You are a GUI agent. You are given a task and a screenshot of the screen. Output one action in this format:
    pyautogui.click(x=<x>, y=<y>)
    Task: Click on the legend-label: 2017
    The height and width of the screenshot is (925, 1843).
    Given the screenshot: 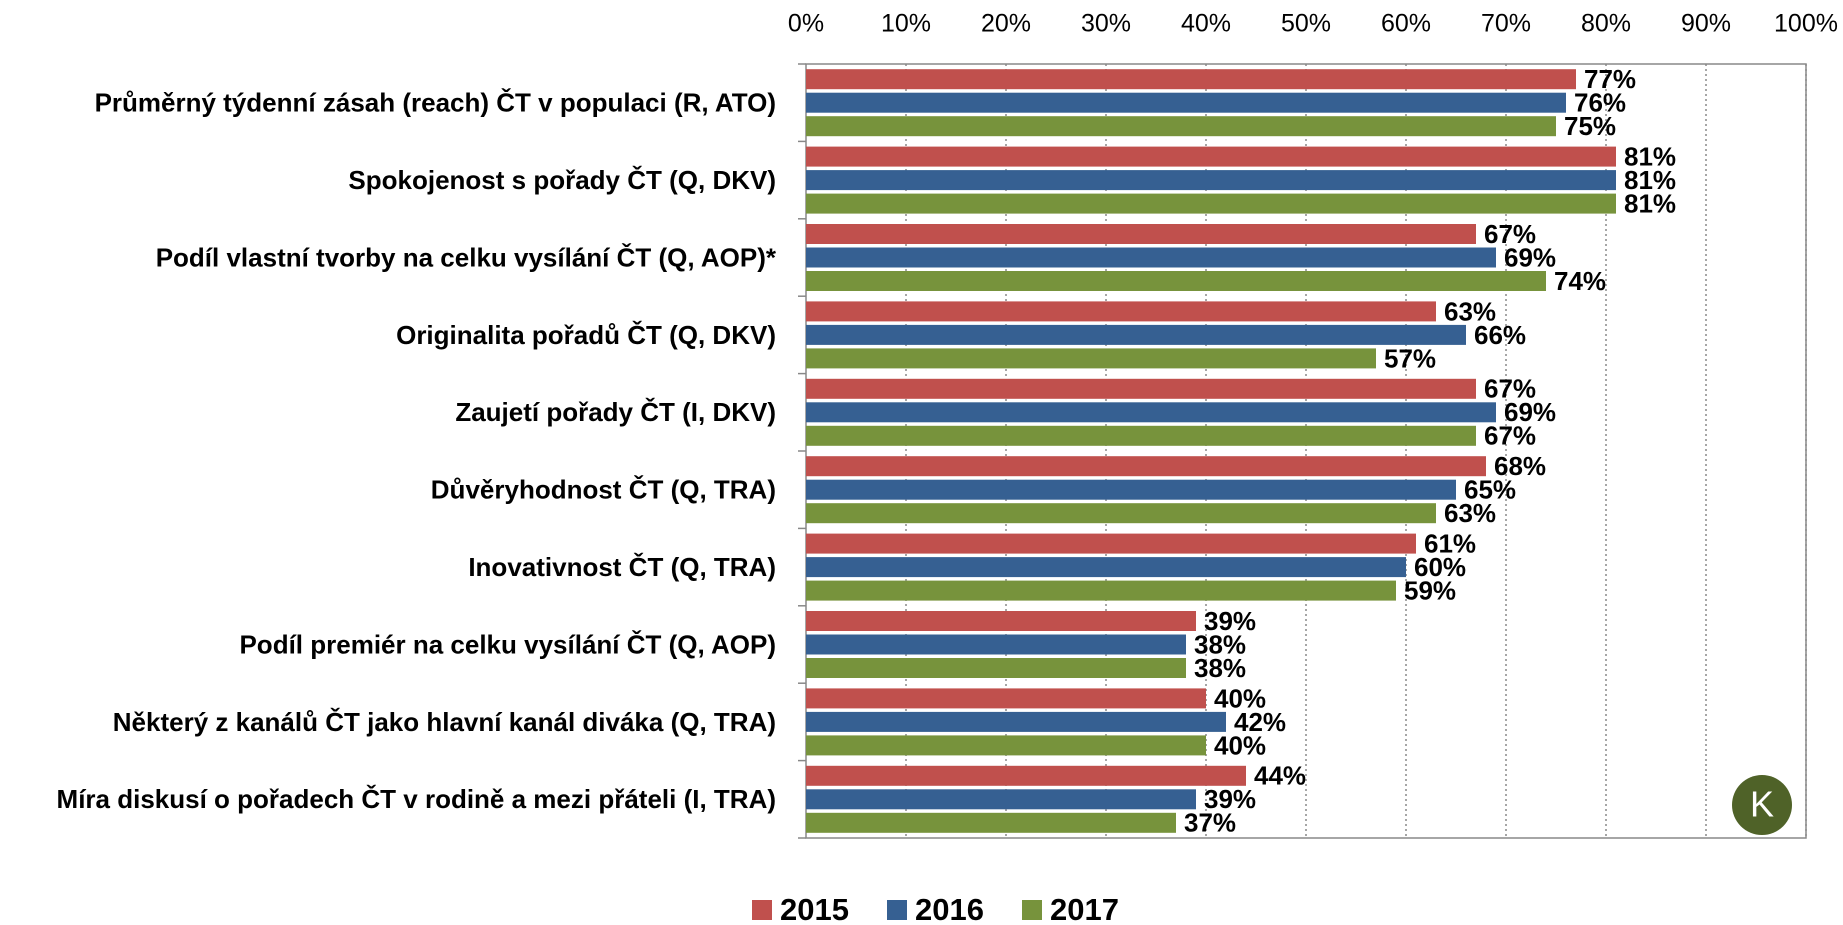 What is the action you would take?
    pyautogui.click(x=1084, y=908)
    